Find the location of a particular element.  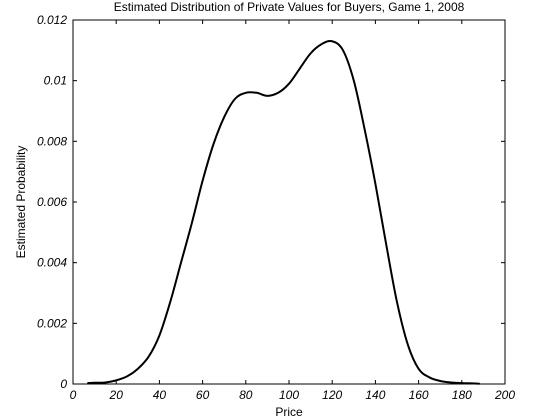

x-tick-label: 100 is located at coordinates (289, 395).